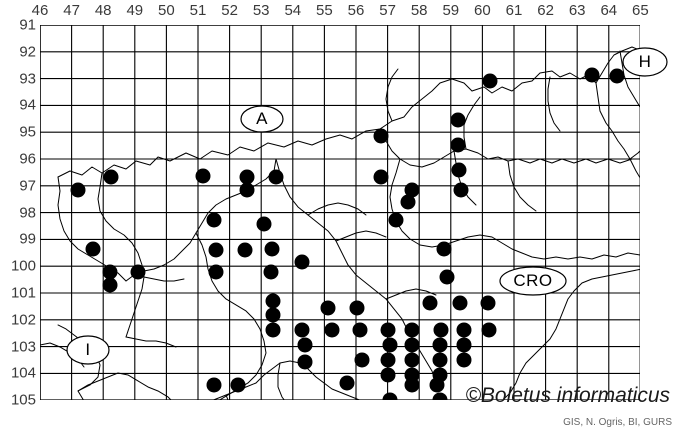  I want to click on row-label-105: 105, so click(23, 400).